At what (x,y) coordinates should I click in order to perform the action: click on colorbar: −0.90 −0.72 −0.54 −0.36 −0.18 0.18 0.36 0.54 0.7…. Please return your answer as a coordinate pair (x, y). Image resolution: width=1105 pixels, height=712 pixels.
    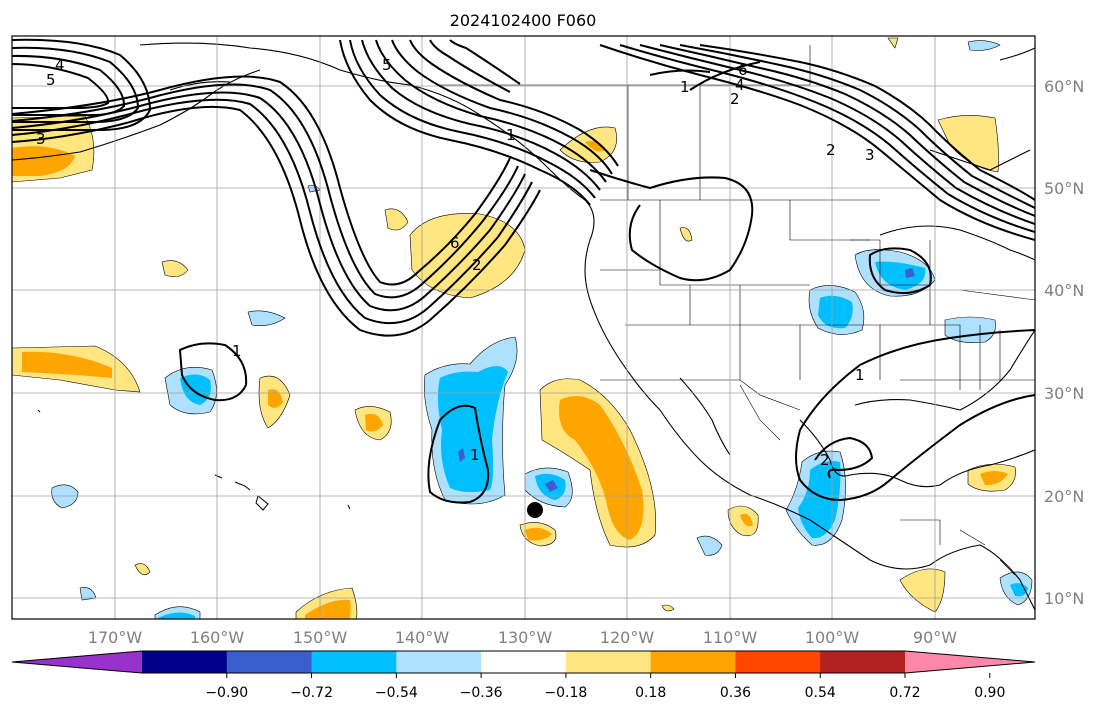
    Looking at the image, I should click on (523, 675).